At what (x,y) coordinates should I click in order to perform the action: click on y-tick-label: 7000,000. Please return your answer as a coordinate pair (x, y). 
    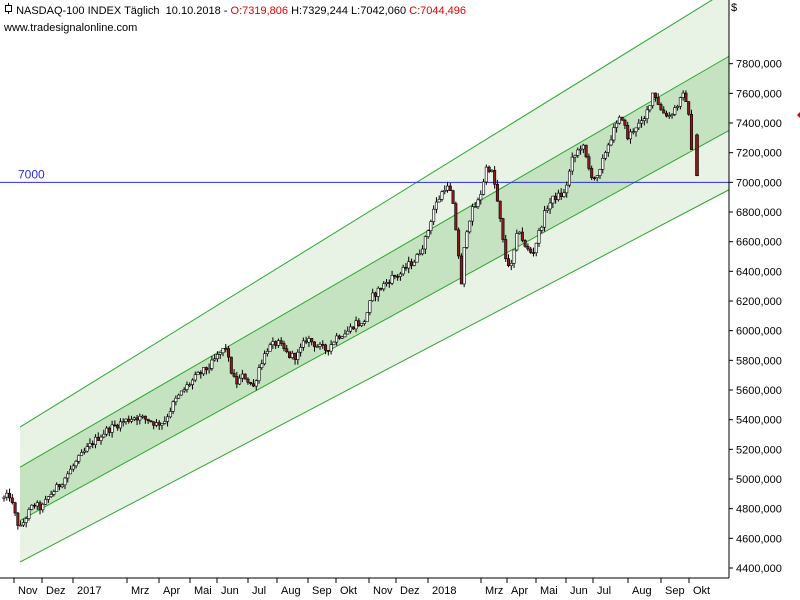
    Looking at the image, I should click on (759, 183).